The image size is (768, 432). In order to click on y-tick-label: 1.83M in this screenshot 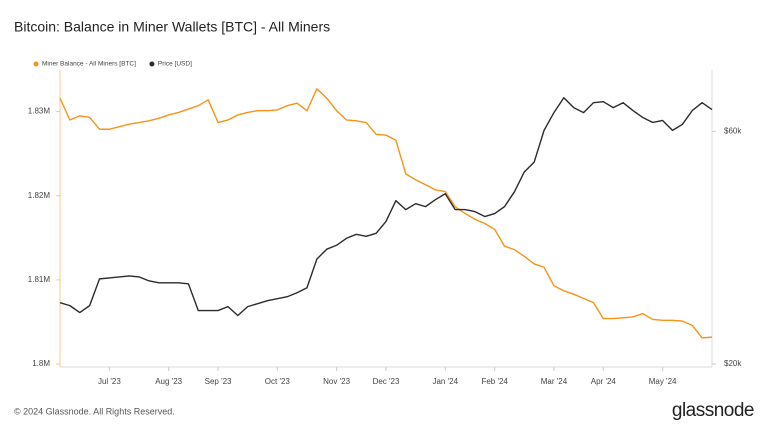, I will do `click(39, 111)`.